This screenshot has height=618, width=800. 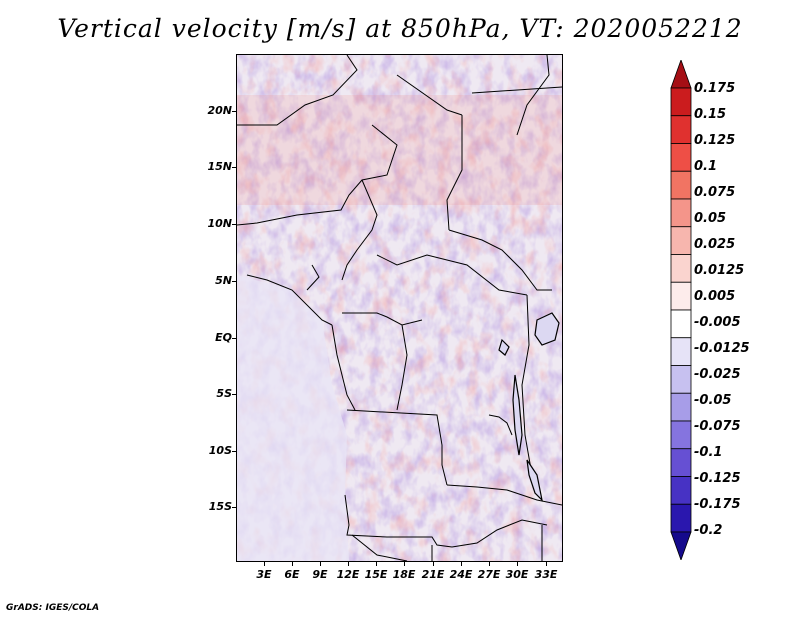 I want to click on colorbar-label: -0.05, so click(x=713, y=400).